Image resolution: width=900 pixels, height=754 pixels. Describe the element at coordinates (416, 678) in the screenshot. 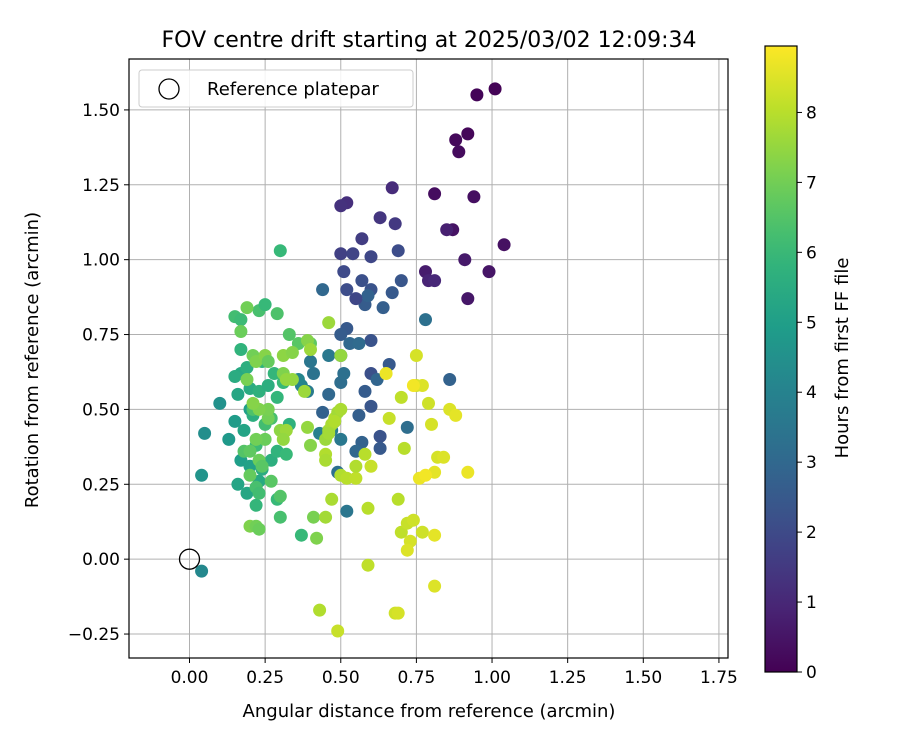

I see `x-tick-label: 0.75` at that location.